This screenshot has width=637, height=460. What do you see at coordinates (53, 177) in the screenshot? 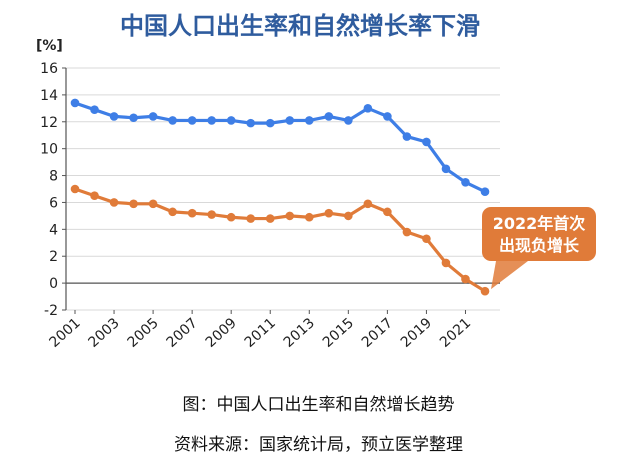
I see `y-tick-label: 8` at bounding box center [53, 177].